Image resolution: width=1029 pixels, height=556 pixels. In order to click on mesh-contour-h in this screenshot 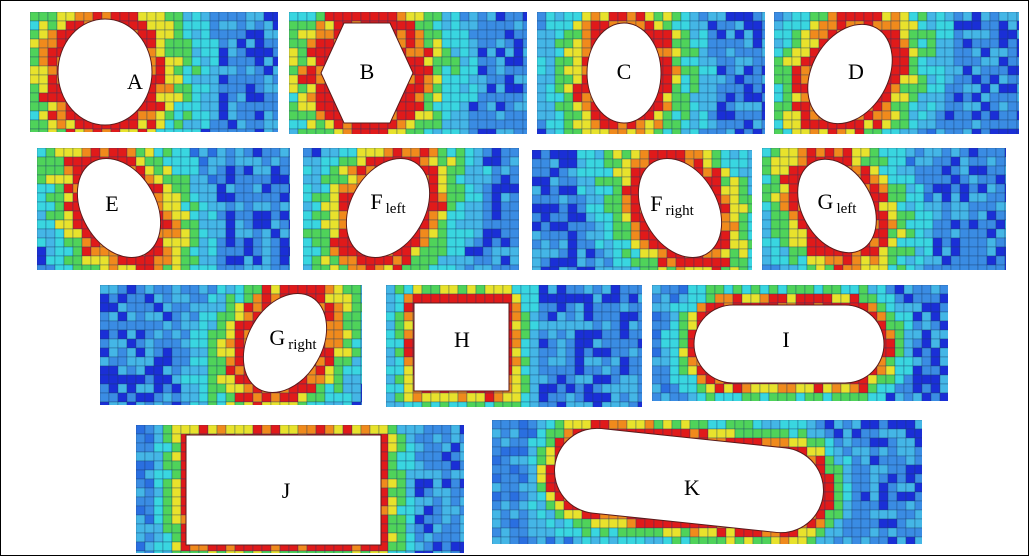, I will do `click(514, 346)`.